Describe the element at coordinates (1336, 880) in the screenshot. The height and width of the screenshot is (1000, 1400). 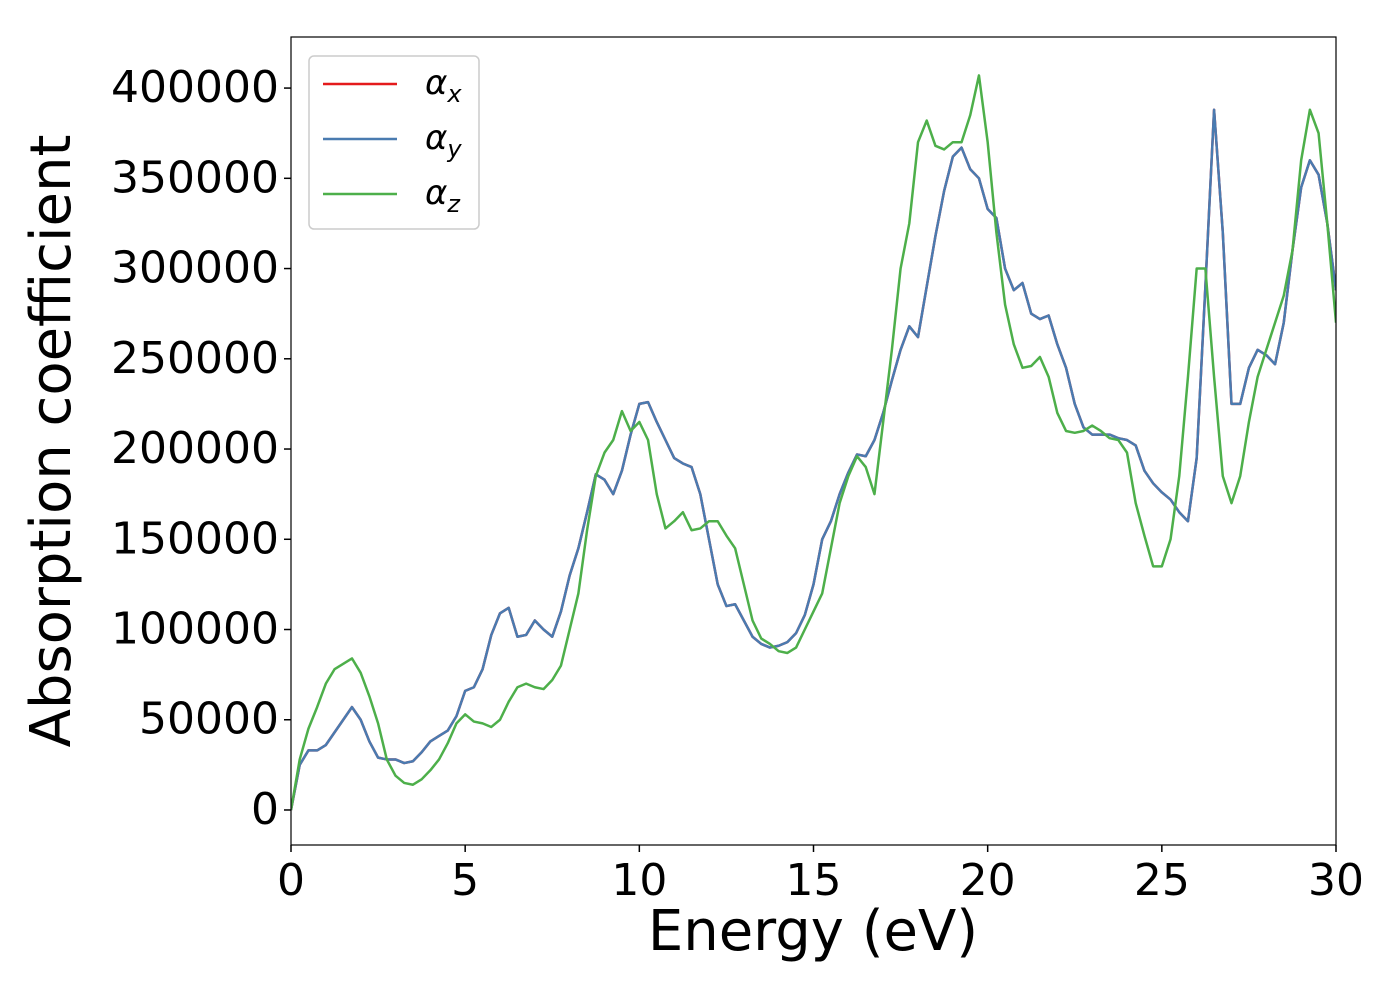
I see `x-tick-label: 30` at that location.